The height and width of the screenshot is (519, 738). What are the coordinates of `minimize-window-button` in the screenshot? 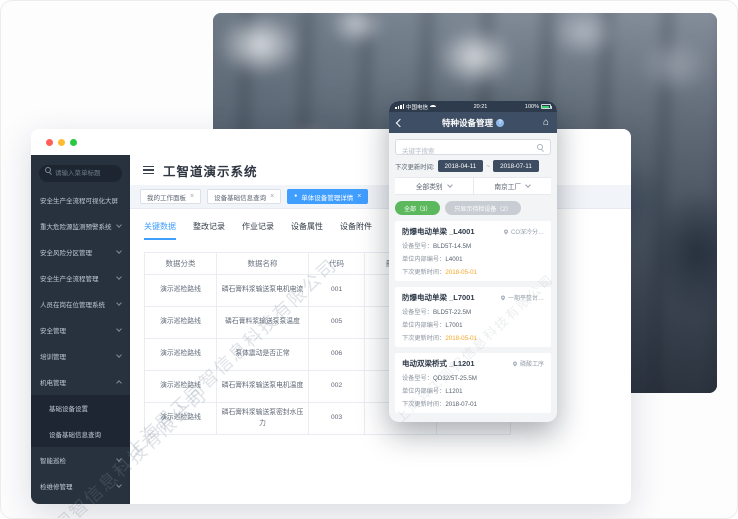 It's located at (61, 142).